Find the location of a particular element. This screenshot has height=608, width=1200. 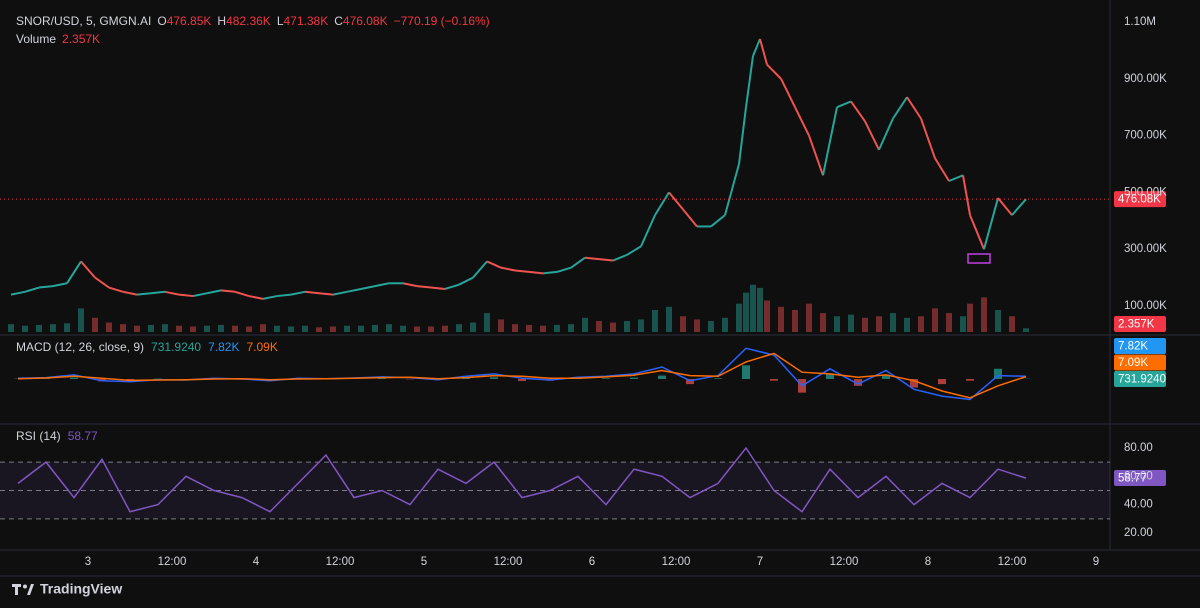

price-badge: 476.08K is located at coordinates (1139, 200).